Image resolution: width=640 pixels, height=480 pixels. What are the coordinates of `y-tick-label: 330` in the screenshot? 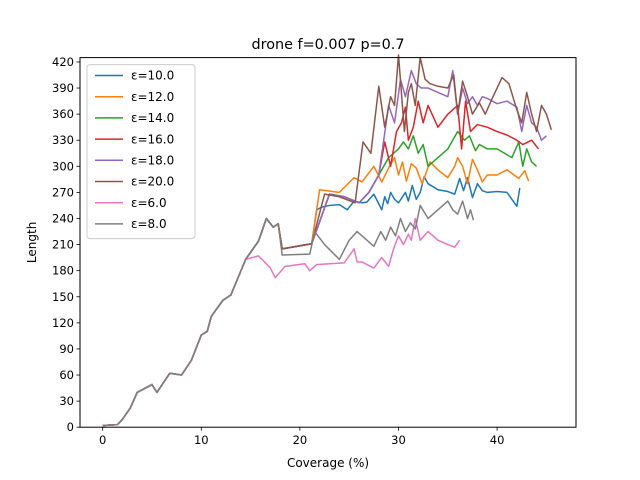 It's located at (63, 140).